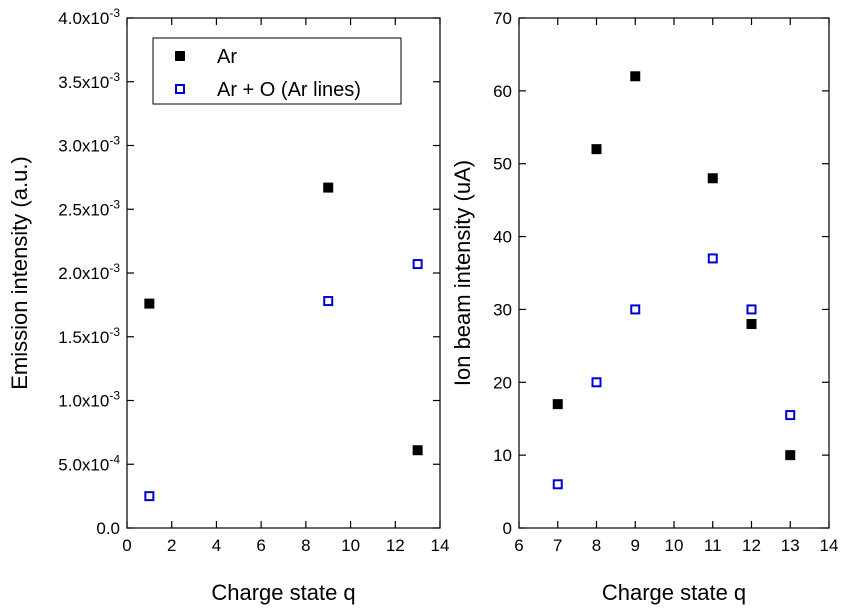  I want to click on y-axis-title: Emission intensity (a.u.), so click(19, 273).